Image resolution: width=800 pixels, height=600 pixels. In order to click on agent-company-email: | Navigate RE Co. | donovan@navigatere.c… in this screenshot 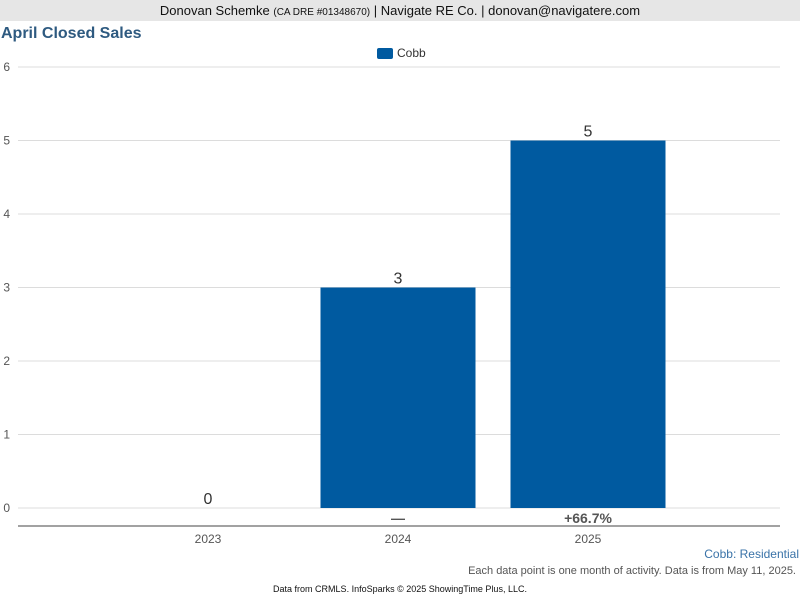, I will do `click(507, 10)`.